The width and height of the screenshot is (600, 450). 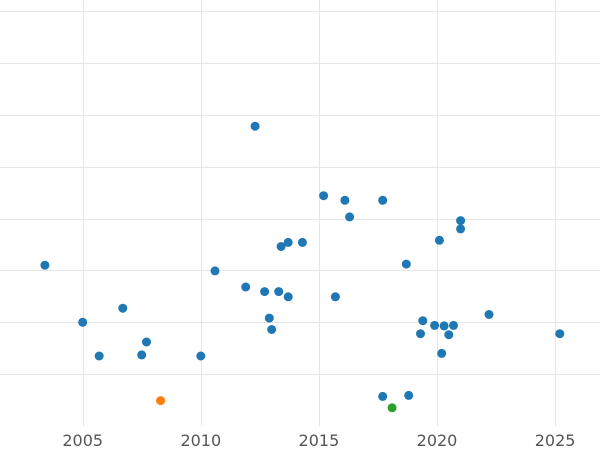 I want to click on x-tick-label-2015: 2015, so click(x=319, y=440).